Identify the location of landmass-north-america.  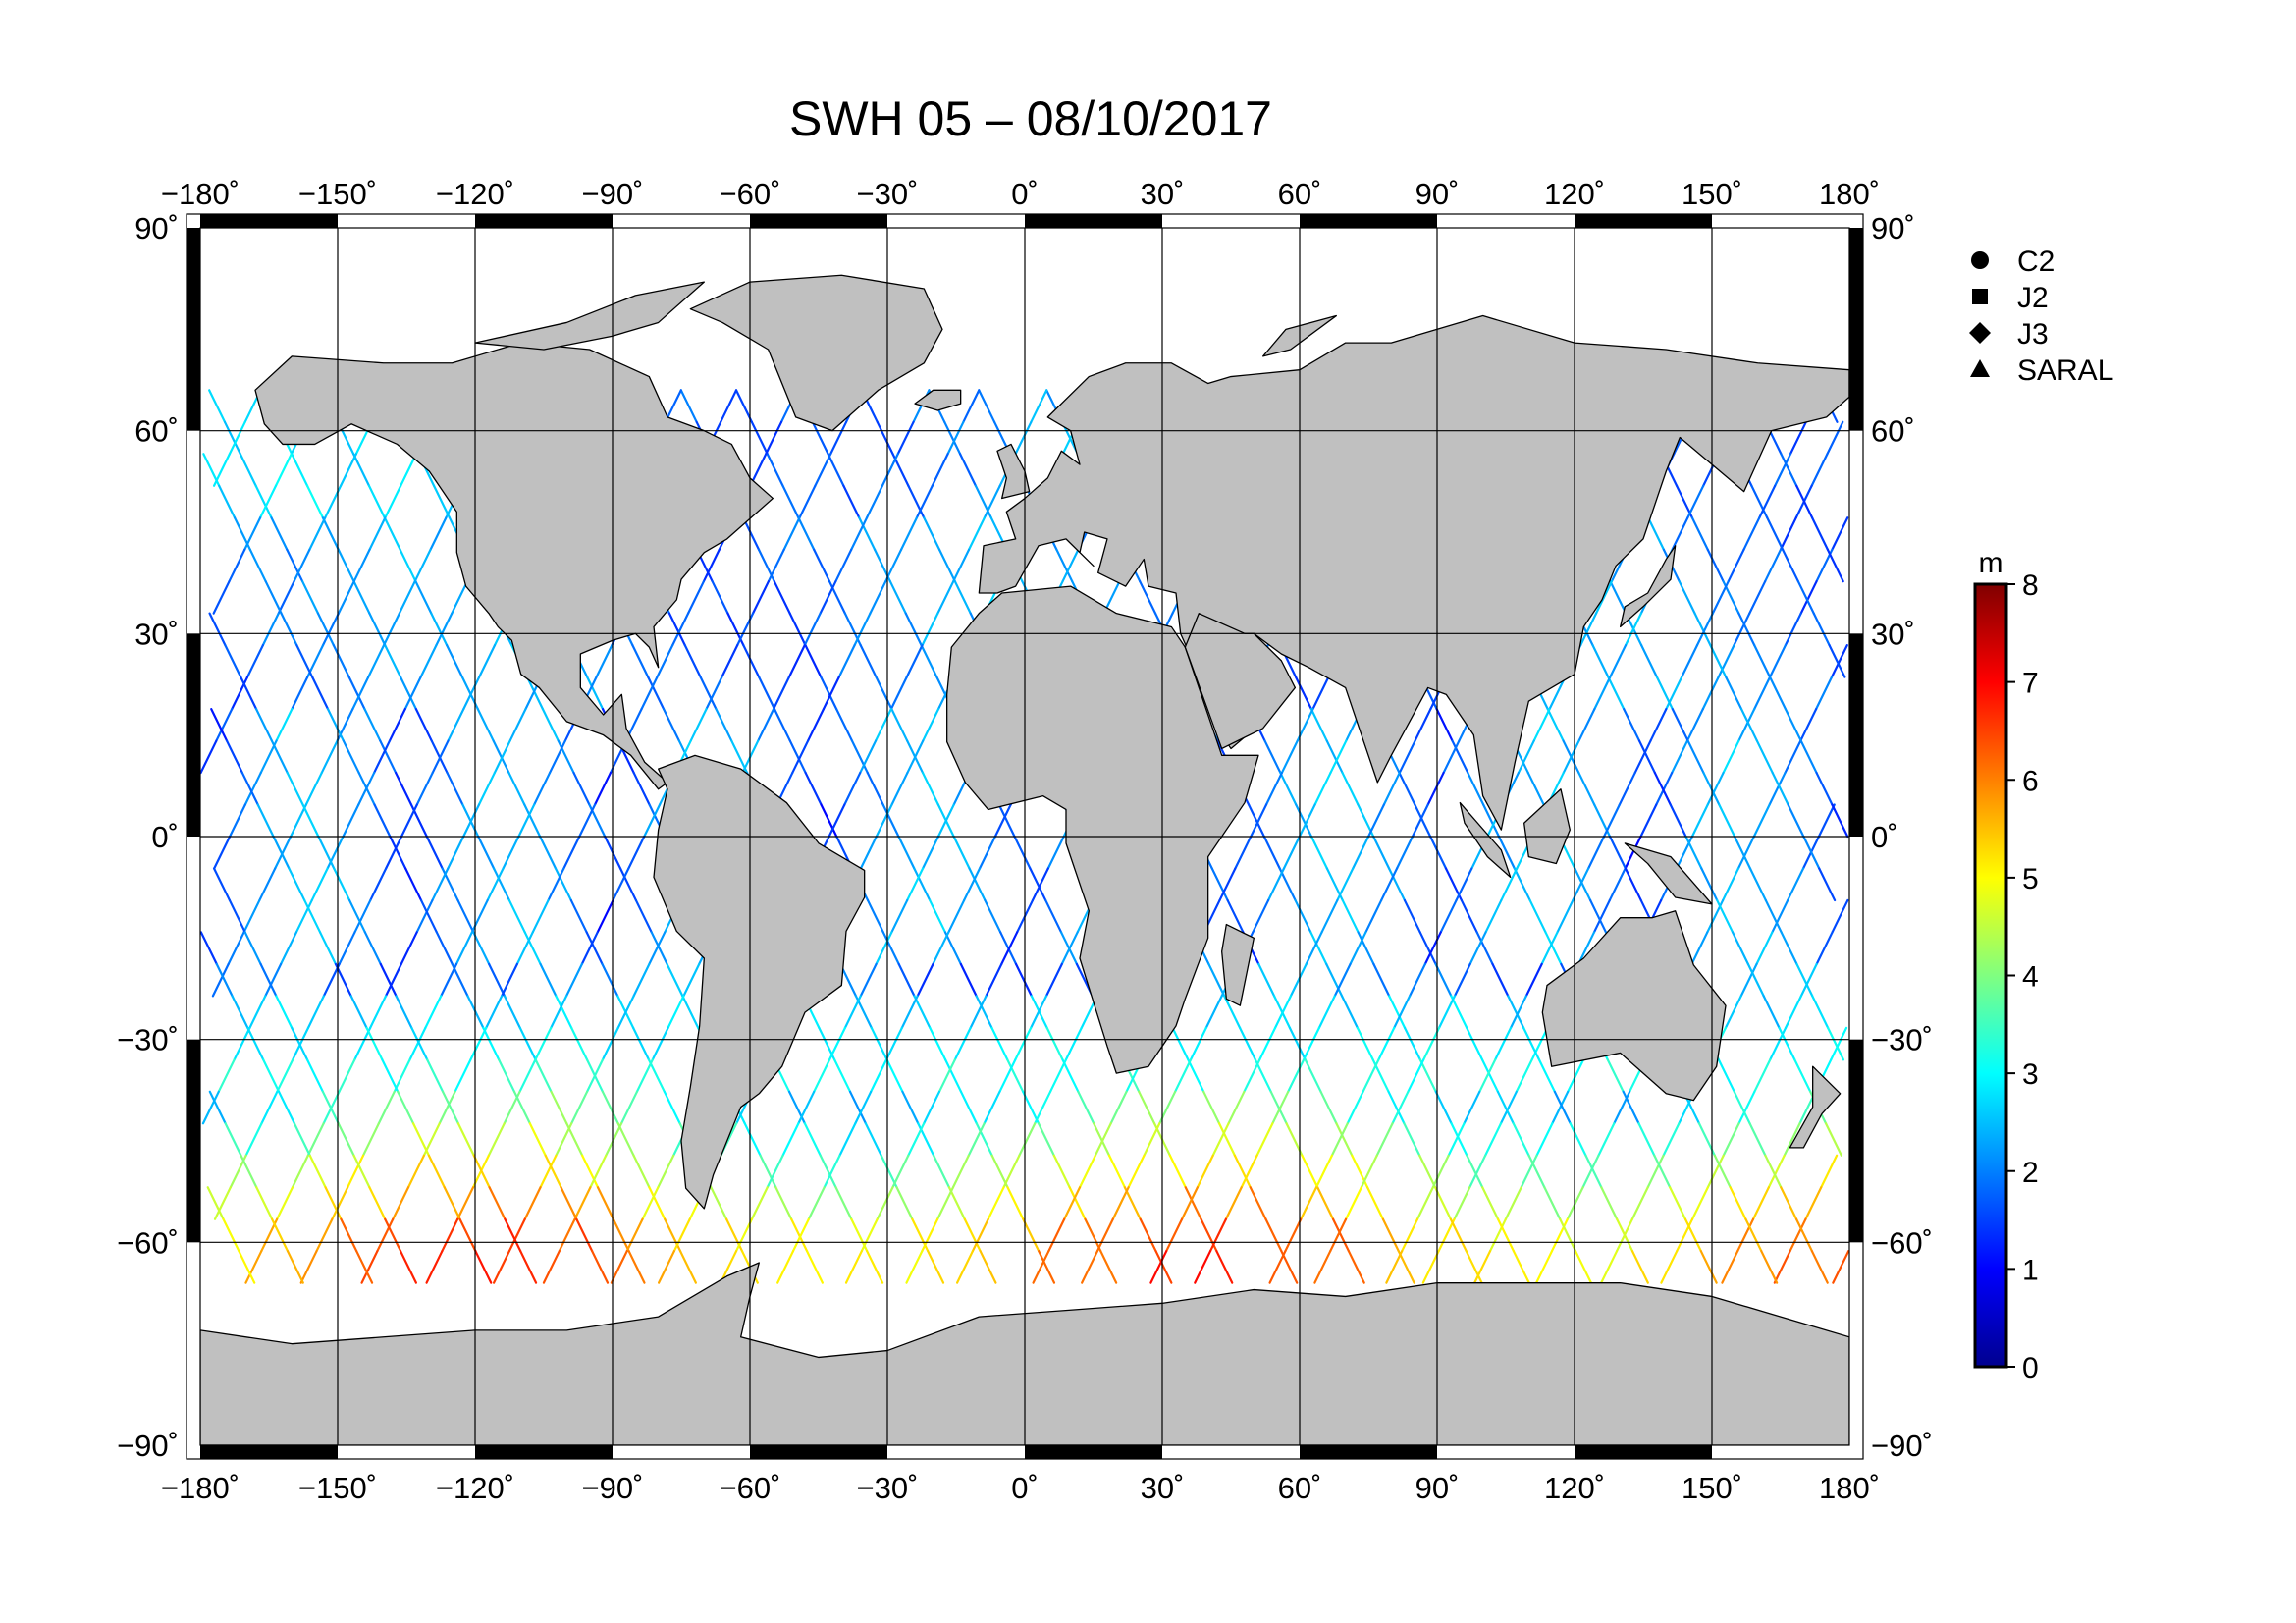
(514, 566).